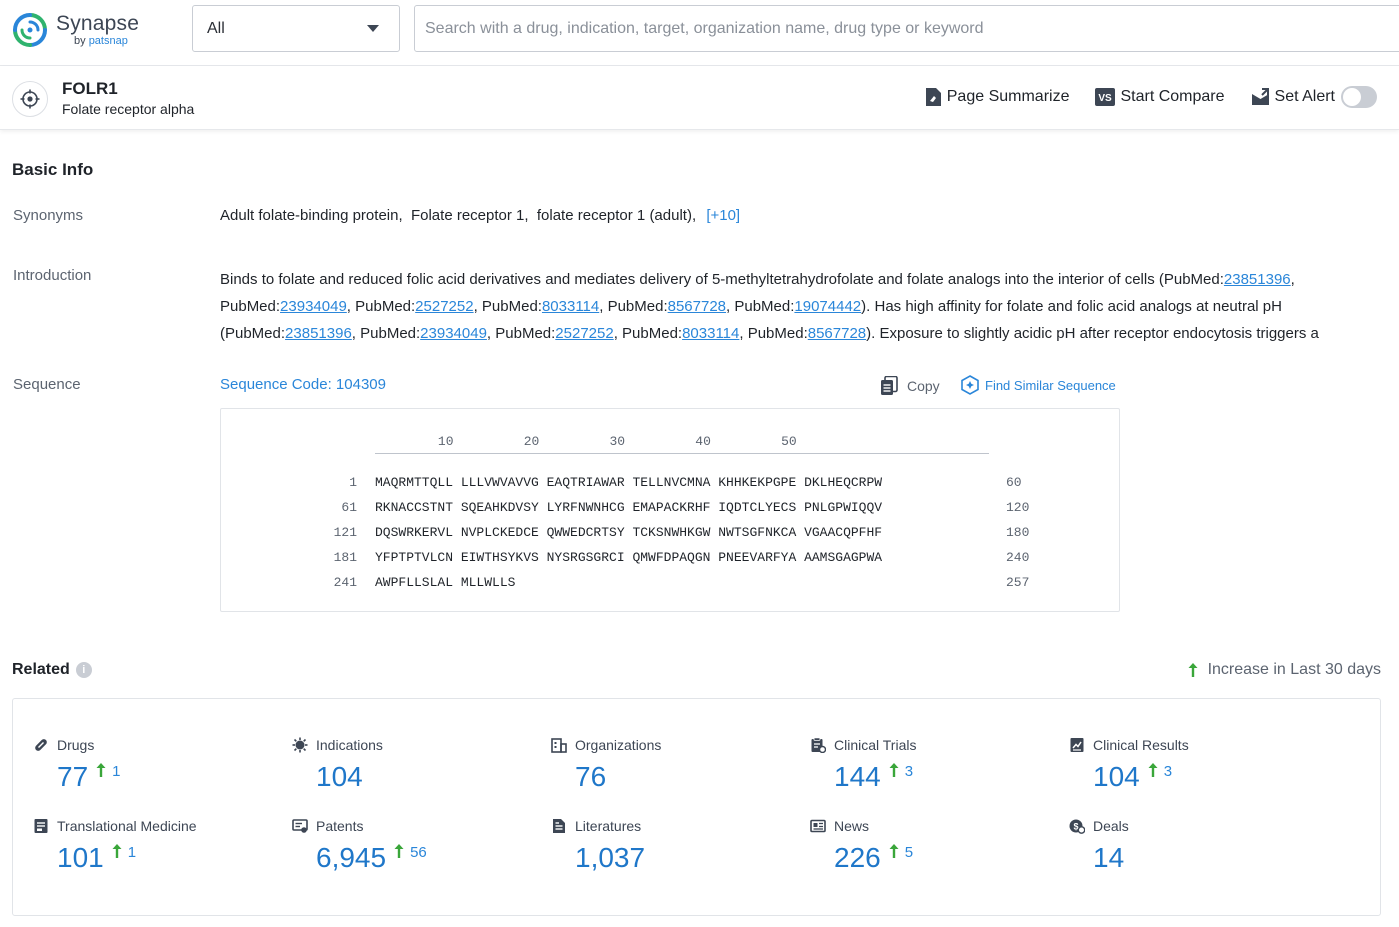 The width and height of the screenshot is (1399, 927). I want to click on related-stat-value: 76, so click(590, 777).